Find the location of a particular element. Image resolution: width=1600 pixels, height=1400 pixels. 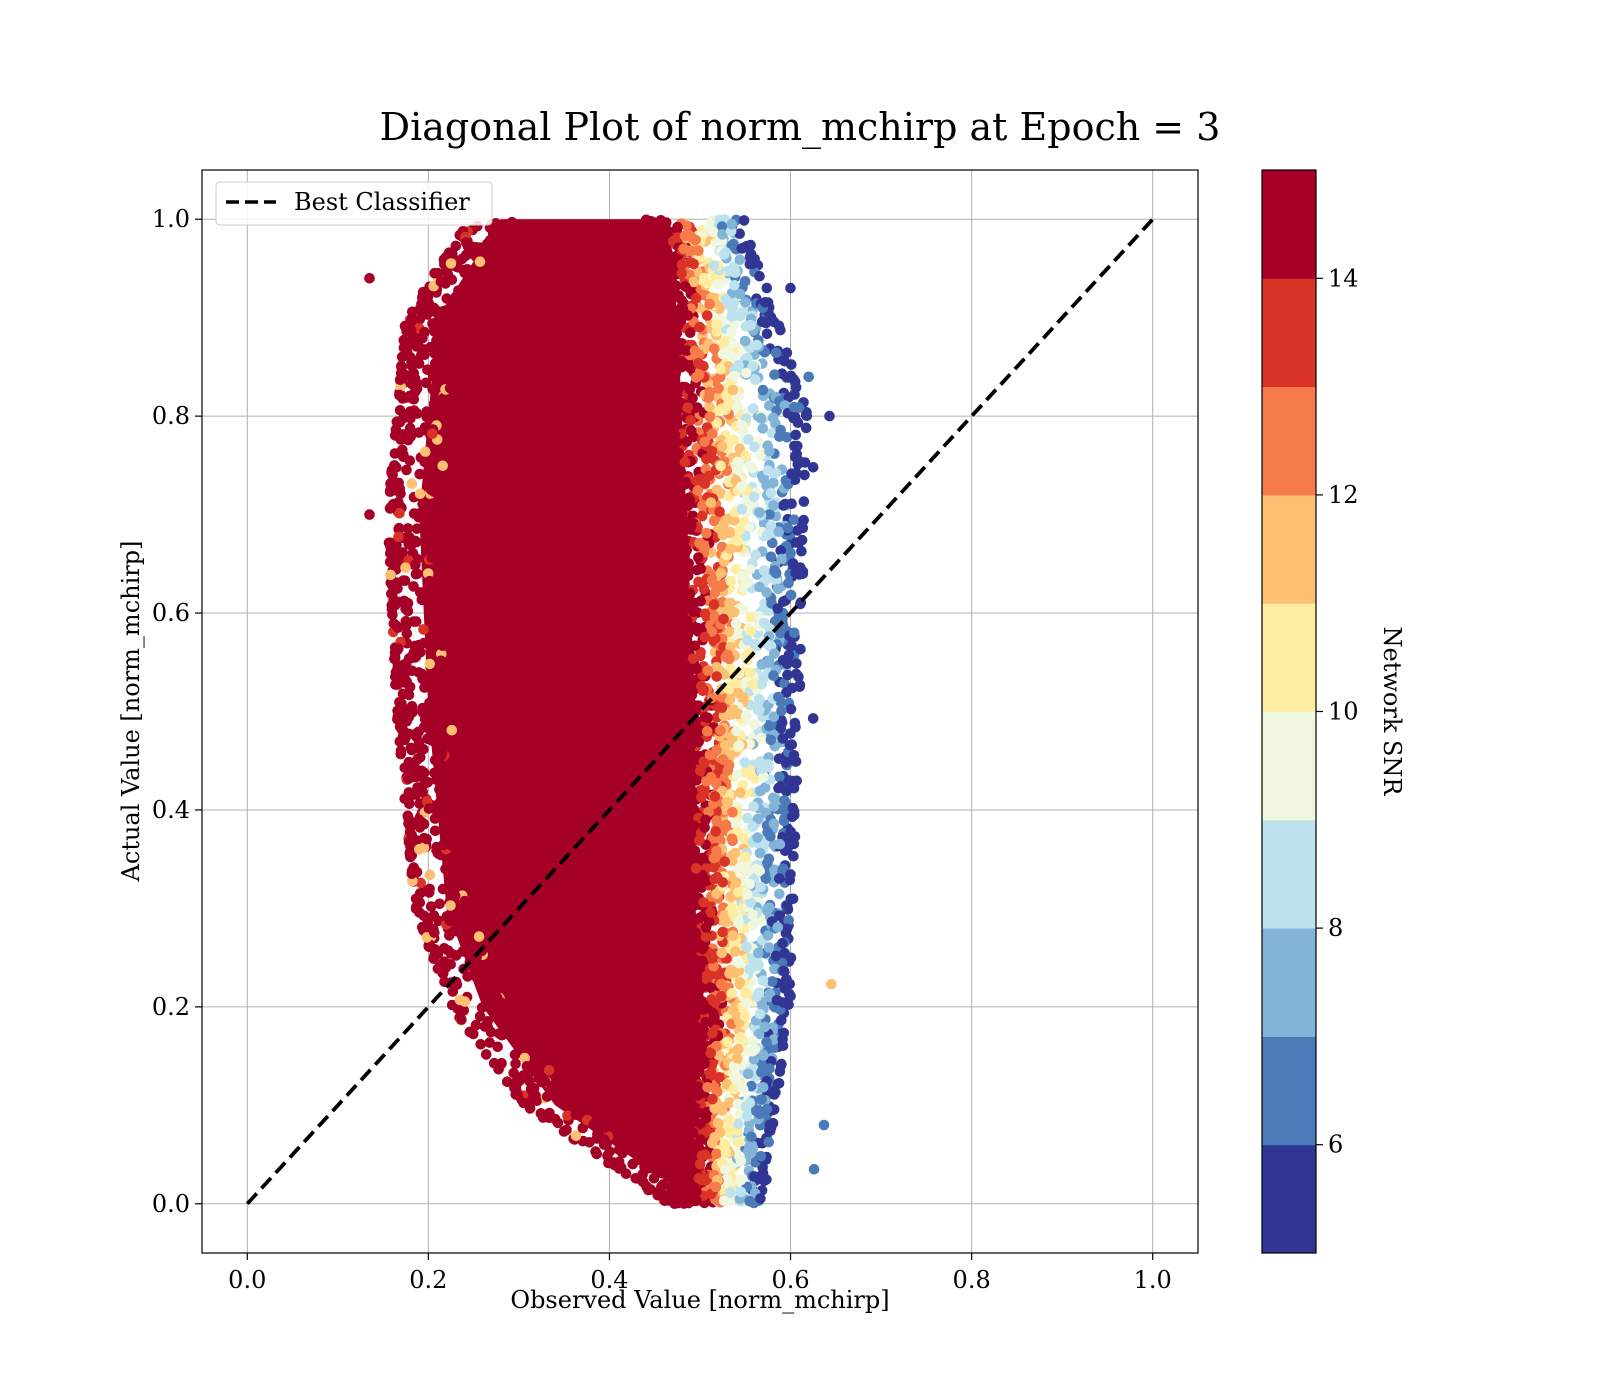

colorbar-frame is located at coordinates (1289, 711).